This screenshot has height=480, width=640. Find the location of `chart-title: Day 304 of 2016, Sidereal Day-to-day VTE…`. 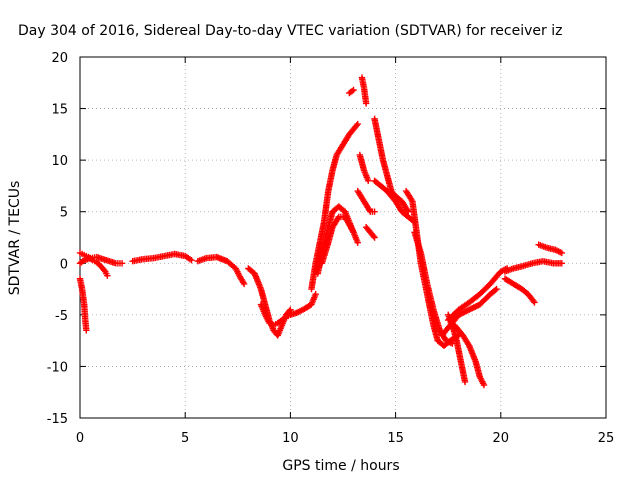

chart-title: Day 304 of 2016, Sidereal Day-to-day VTE… is located at coordinates (290, 31).